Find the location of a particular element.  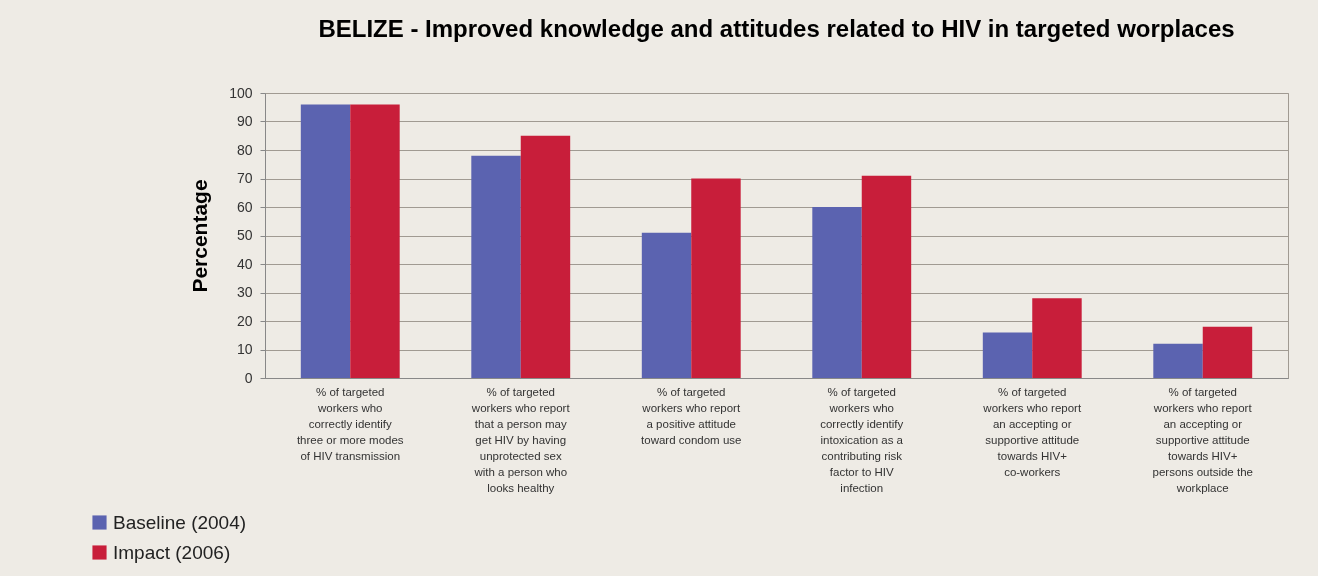

y-tick-label: 0 is located at coordinates (248, 377).